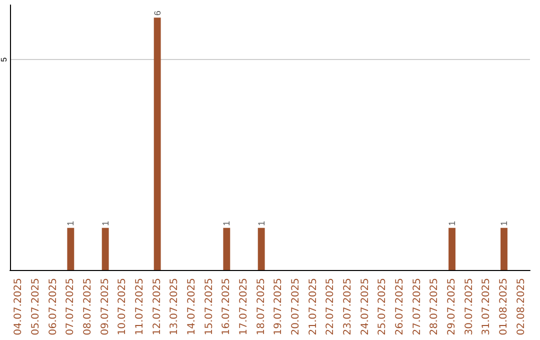 This screenshot has height=340, width=540. Describe the element at coordinates (70, 307) in the screenshot. I see `x-tick-label: 07.07.2025` at that location.